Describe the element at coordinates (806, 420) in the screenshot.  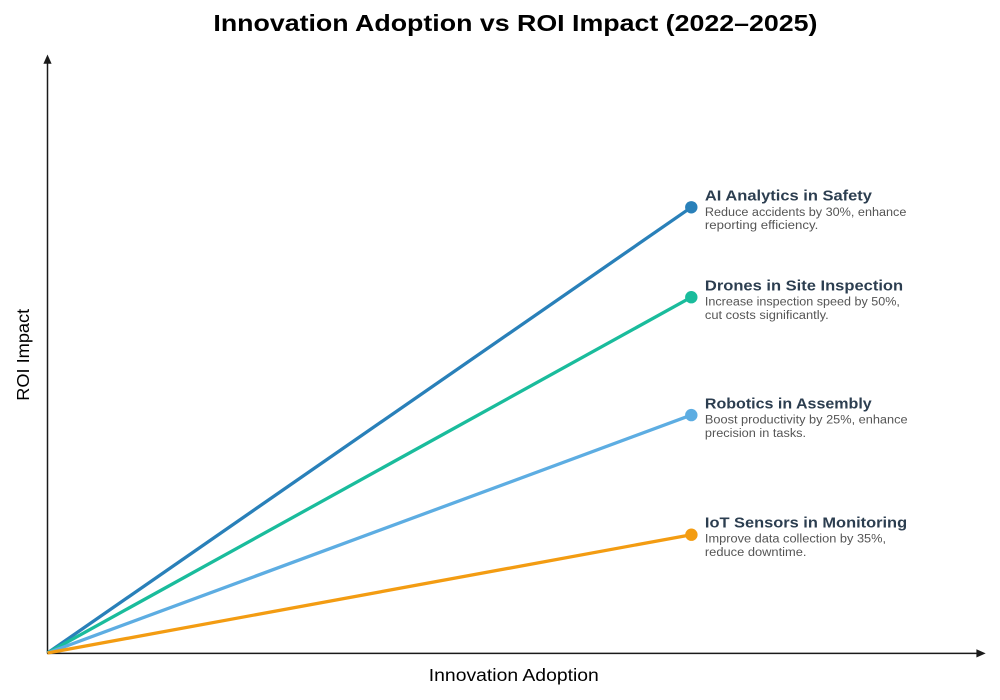
I see `svg-text:Boost productivity by 25%, enh: Boost productivity by 25%, enhance` at that location.